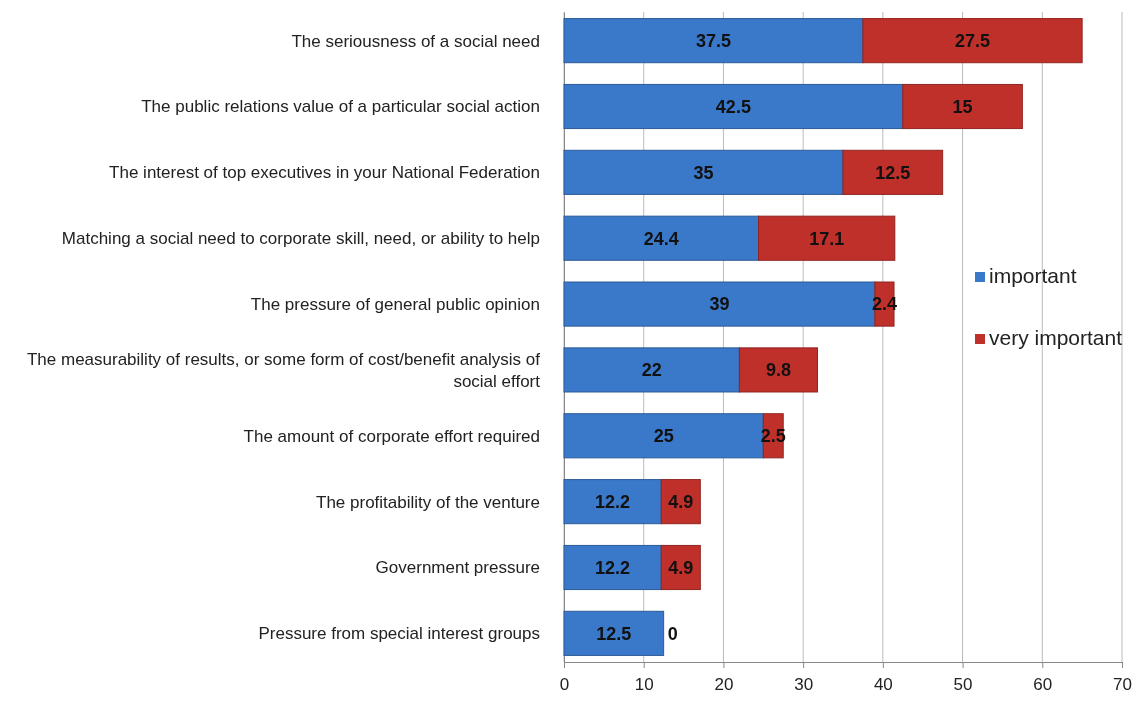  What do you see at coordinates (663, 436) in the screenshot?
I see `data-label: 25` at bounding box center [663, 436].